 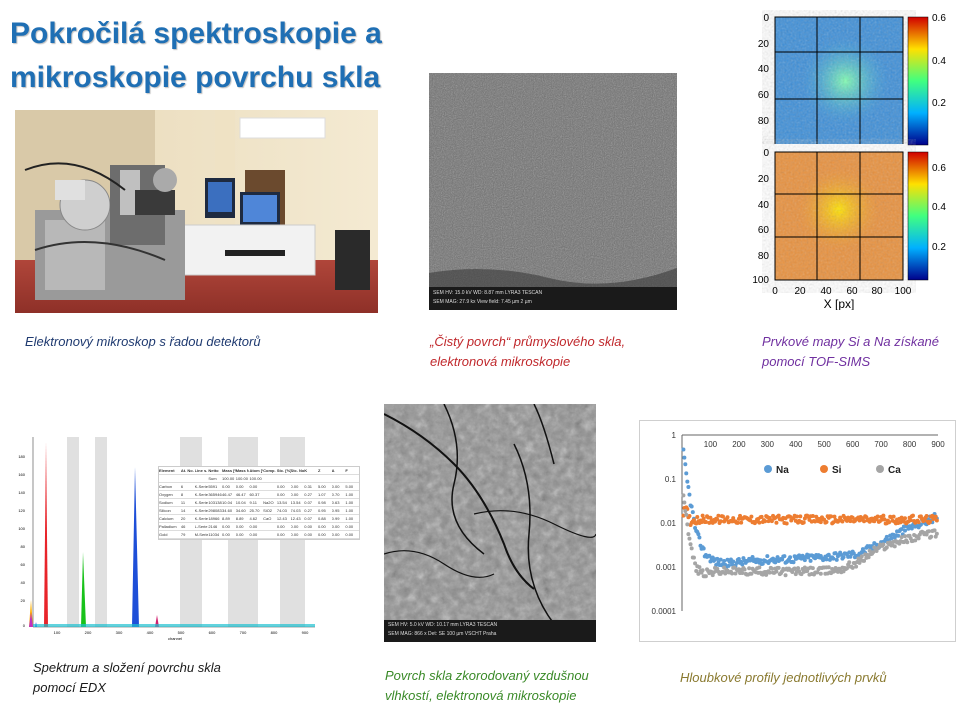 What do you see at coordinates (88, 632) in the screenshot?
I see `edx-xtick-200: 200` at bounding box center [88, 632].